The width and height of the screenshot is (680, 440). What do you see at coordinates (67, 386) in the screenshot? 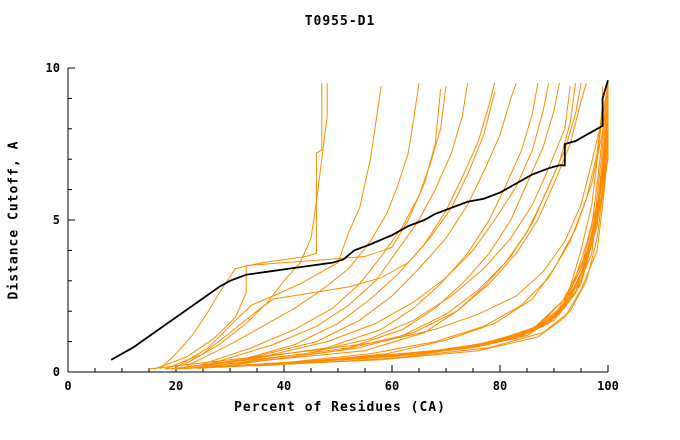
I see `x-tick-label: 0` at bounding box center [67, 386].